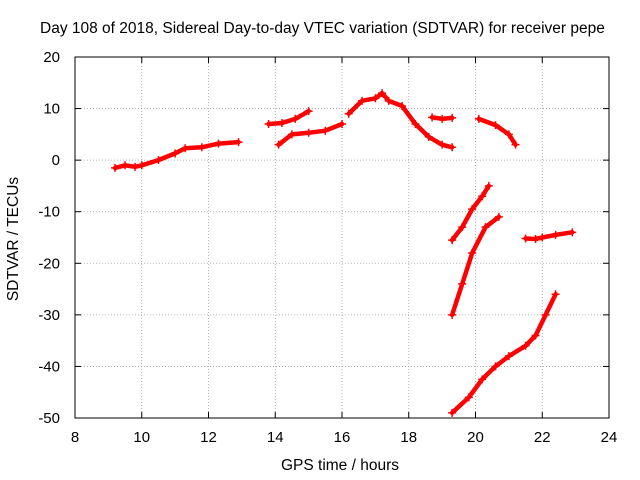  What do you see at coordinates (75, 437) in the screenshot?
I see `x-tick-label: 8` at bounding box center [75, 437].